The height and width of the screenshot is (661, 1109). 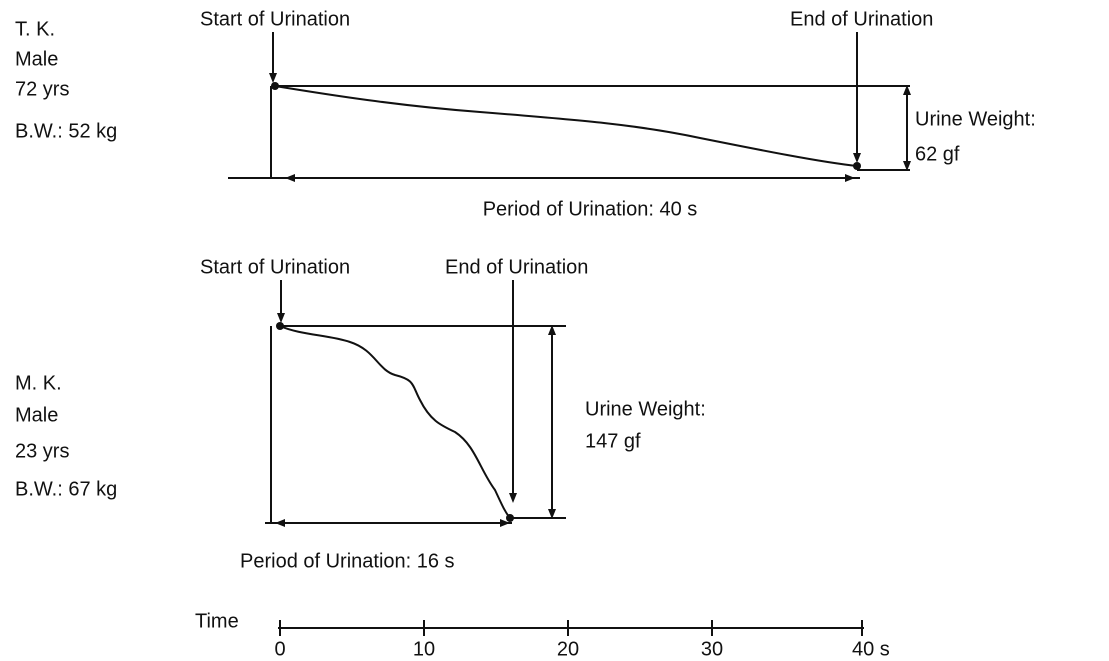 What do you see at coordinates (42, 89) in the screenshot?
I see `subject-age: 72 yrs` at bounding box center [42, 89].